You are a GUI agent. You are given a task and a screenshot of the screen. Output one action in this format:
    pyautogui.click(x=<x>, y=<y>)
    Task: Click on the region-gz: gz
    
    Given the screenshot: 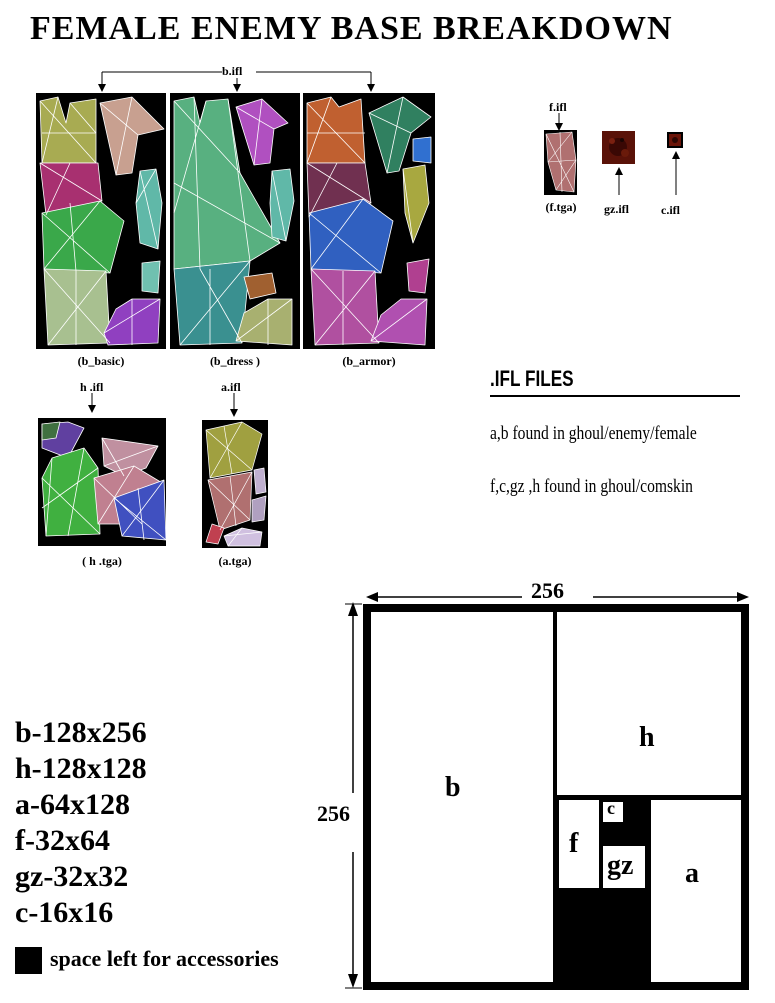 What is the action you would take?
    pyautogui.click(x=624, y=867)
    